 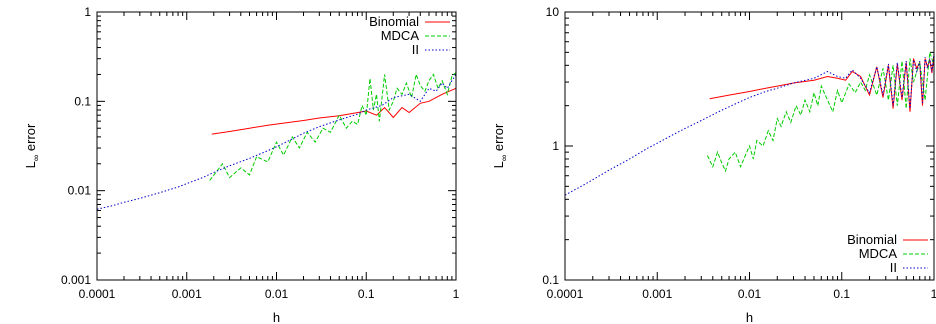 I want to click on y-tick-label: 0.01, so click(x=80, y=191).